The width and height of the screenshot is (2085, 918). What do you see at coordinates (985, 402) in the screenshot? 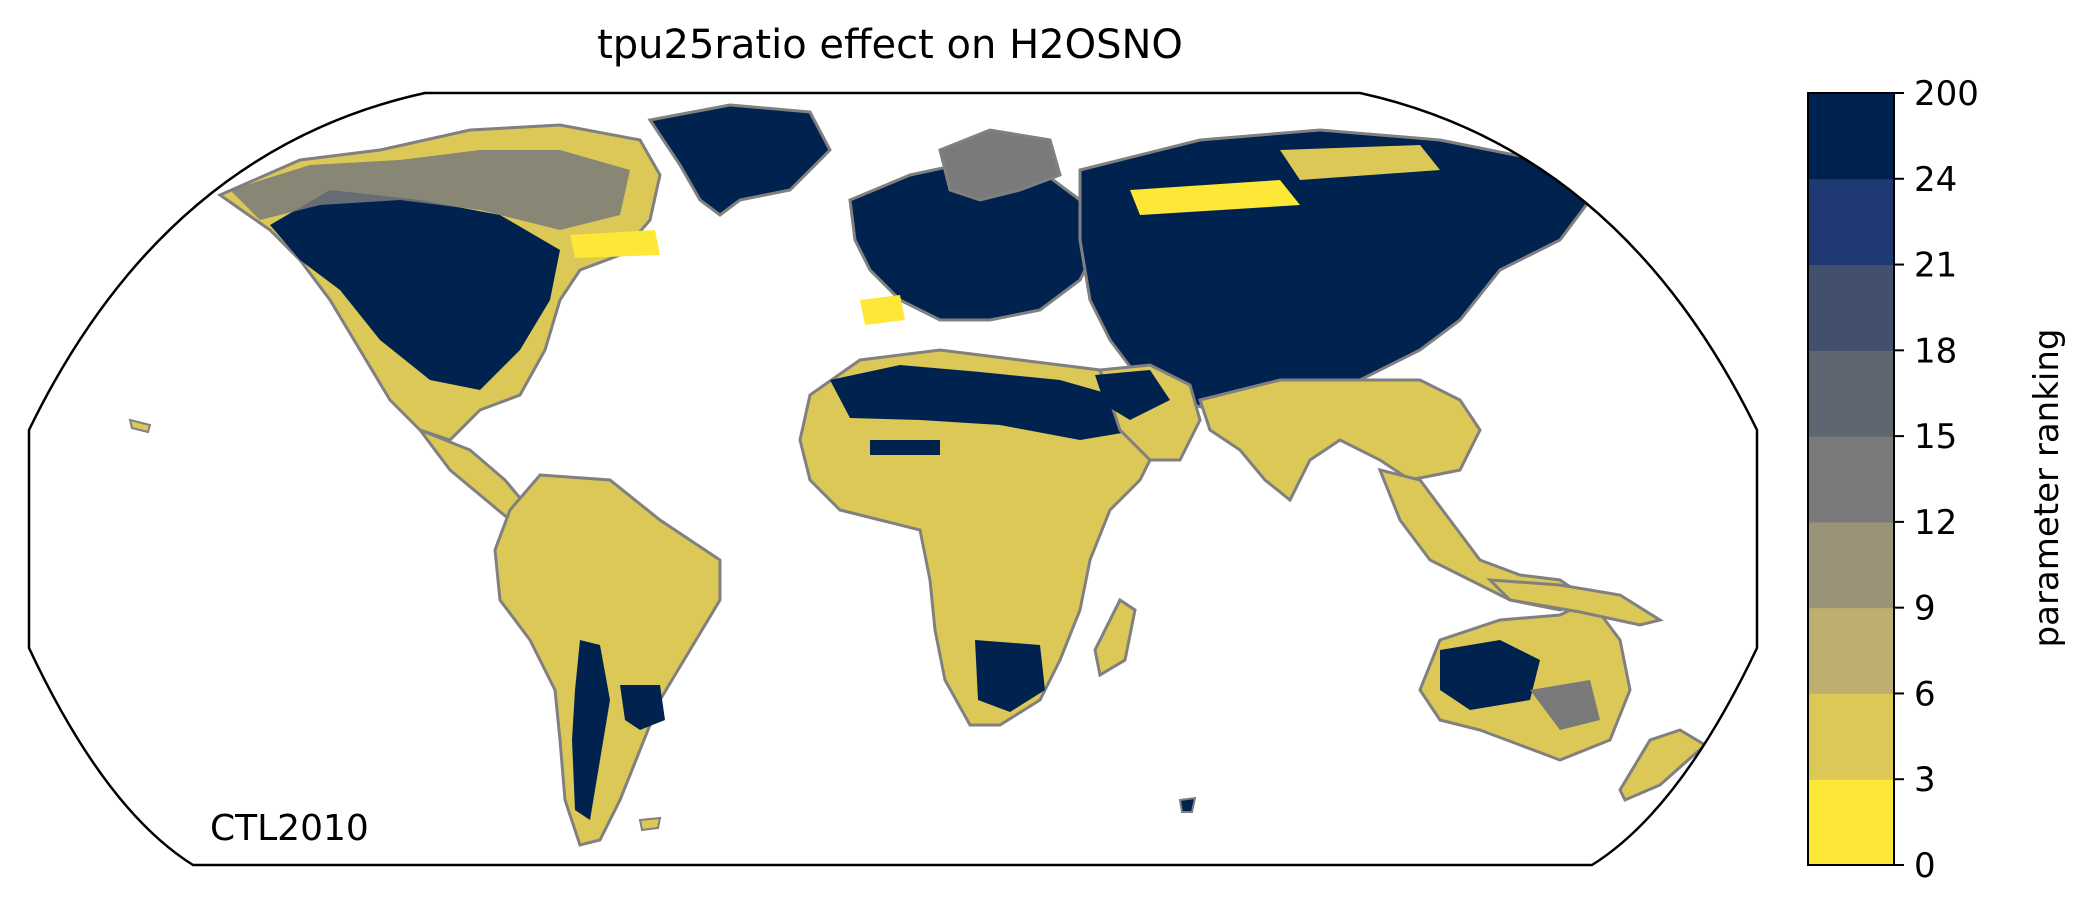
I see `sahara-snow` at bounding box center [985, 402].